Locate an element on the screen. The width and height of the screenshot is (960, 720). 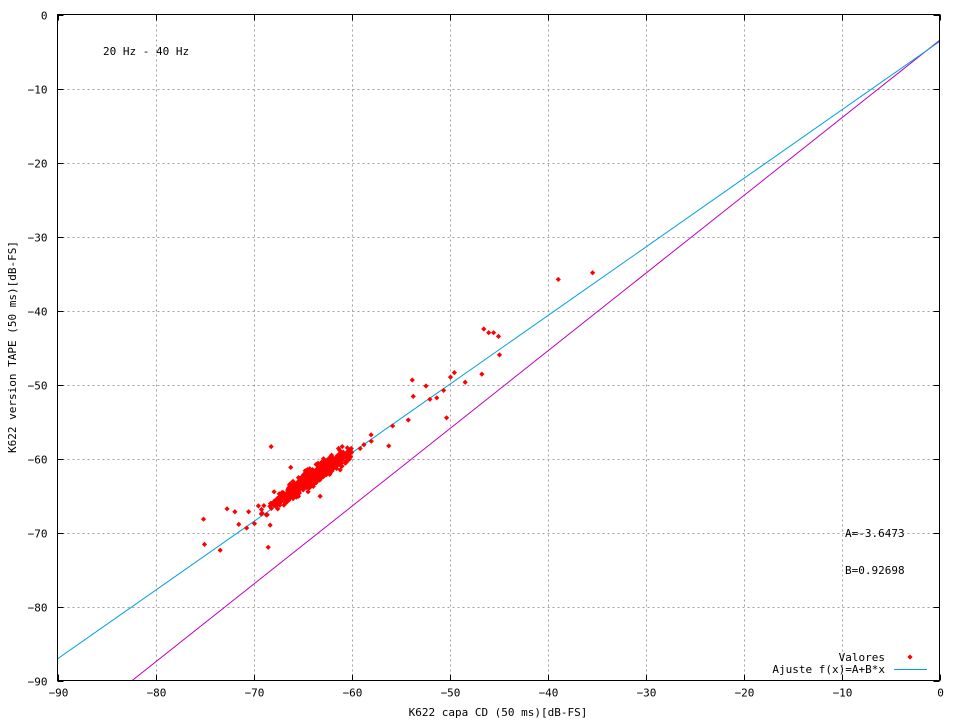
legend-diamond is located at coordinates (910, 657).